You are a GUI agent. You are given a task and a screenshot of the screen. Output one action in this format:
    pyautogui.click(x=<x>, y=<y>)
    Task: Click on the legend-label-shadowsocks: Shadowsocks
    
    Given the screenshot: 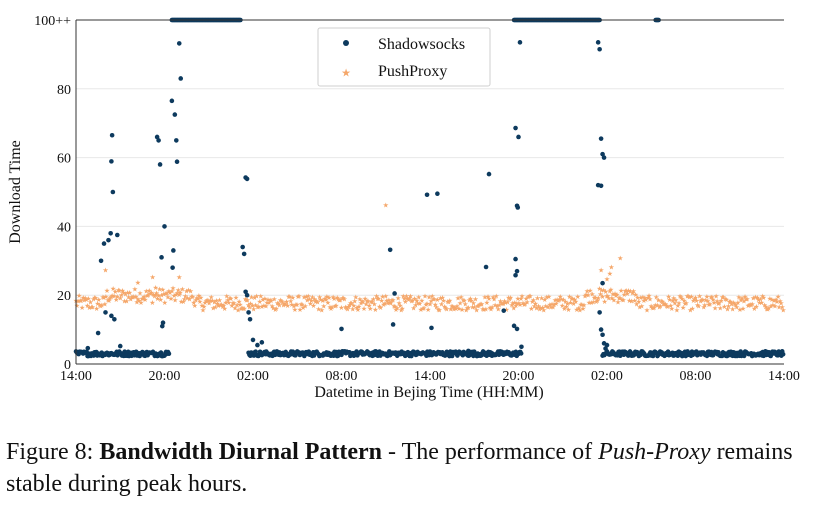 What is the action you would take?
    pyautogui.click(x=421, y=44)
    